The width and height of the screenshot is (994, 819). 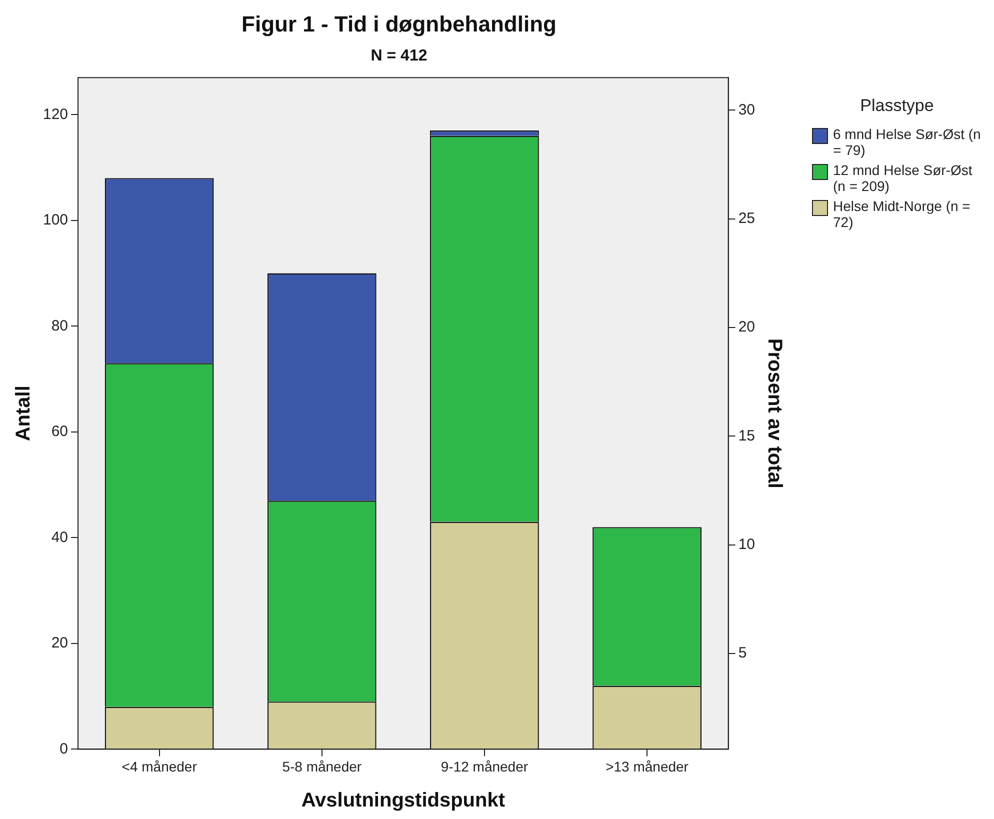 I want to click on y2-tick-label: 10, so click(x=747, y=545).